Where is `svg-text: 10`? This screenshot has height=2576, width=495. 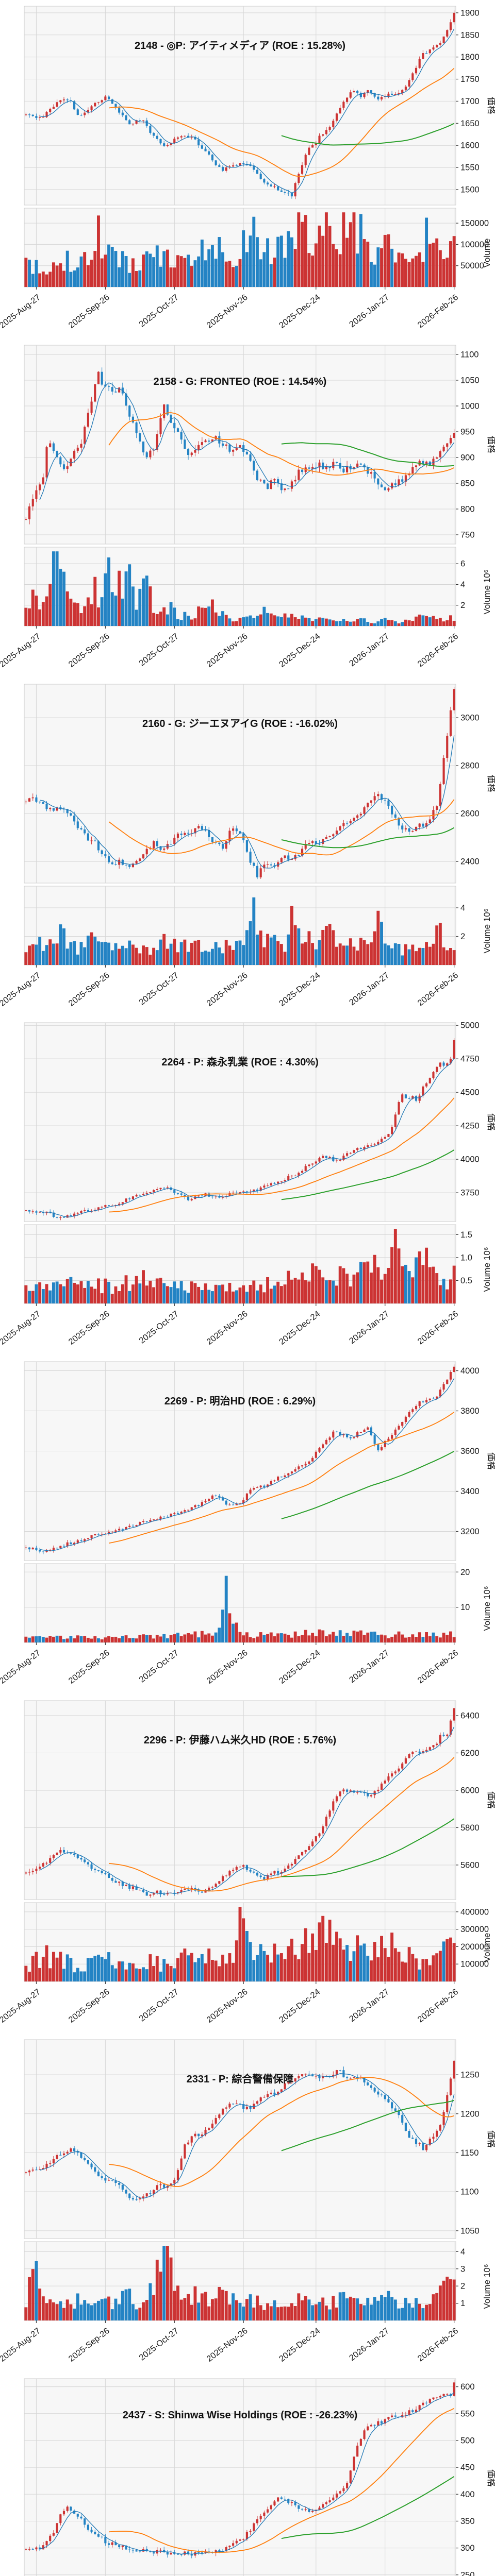 svg-text: 10 is located at coordinates (465, 1607).